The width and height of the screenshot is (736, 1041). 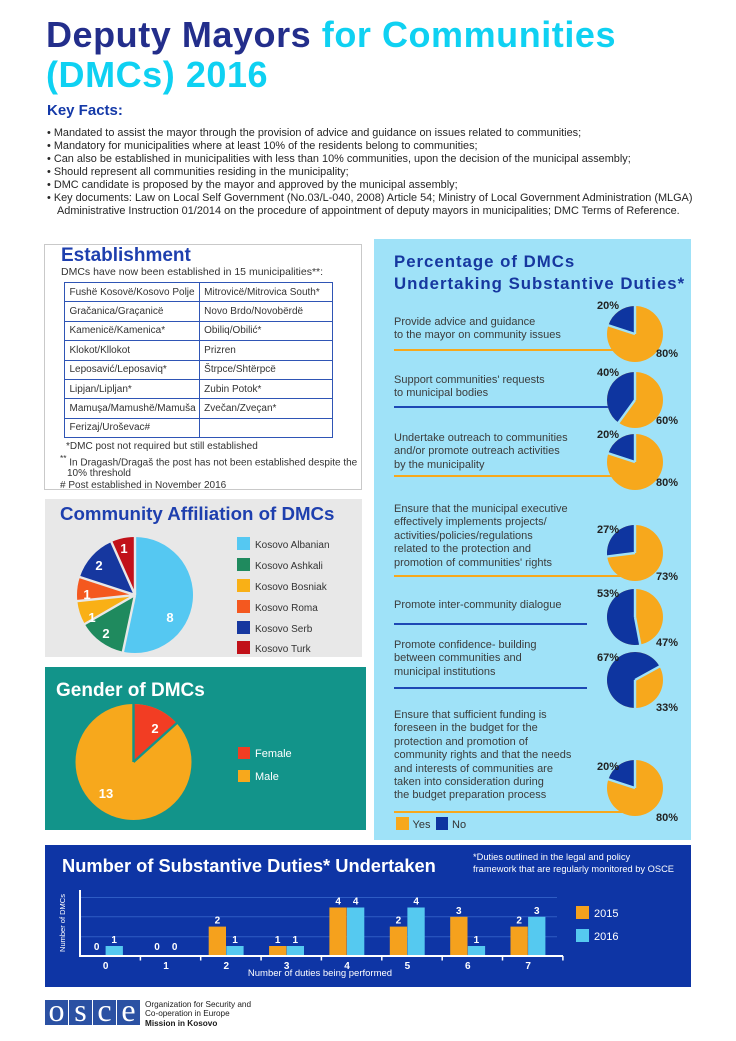 What do you see at coordinates (408, 966) in the screenshot?
I see `svg-text: 5` at bounding box center [408, 966].